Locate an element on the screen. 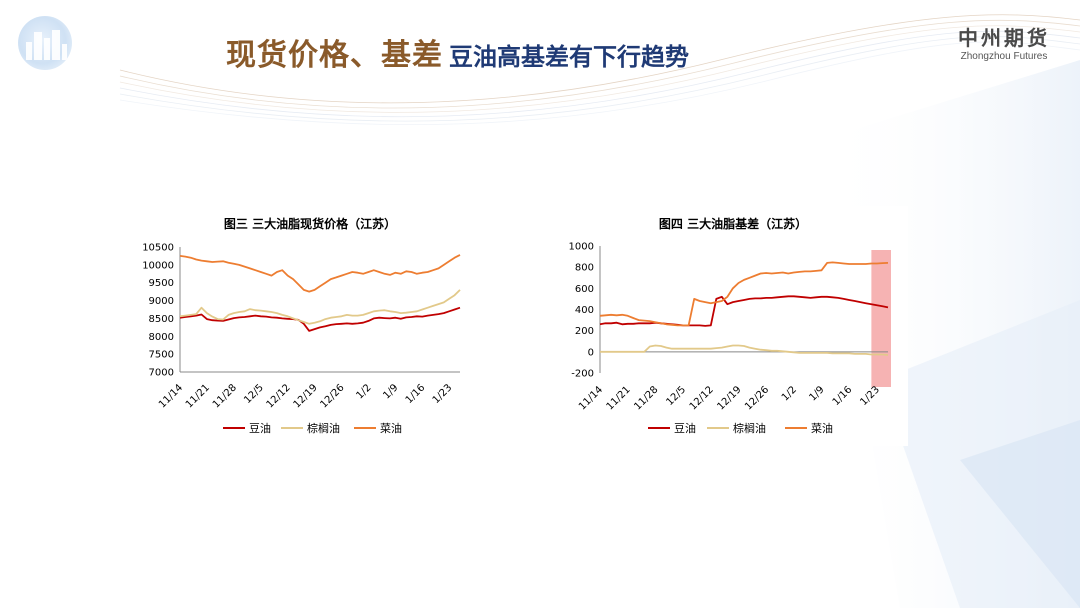 The image size is (1080, 608). y-tick-label: 9500 is located at coordinates (161, 283).